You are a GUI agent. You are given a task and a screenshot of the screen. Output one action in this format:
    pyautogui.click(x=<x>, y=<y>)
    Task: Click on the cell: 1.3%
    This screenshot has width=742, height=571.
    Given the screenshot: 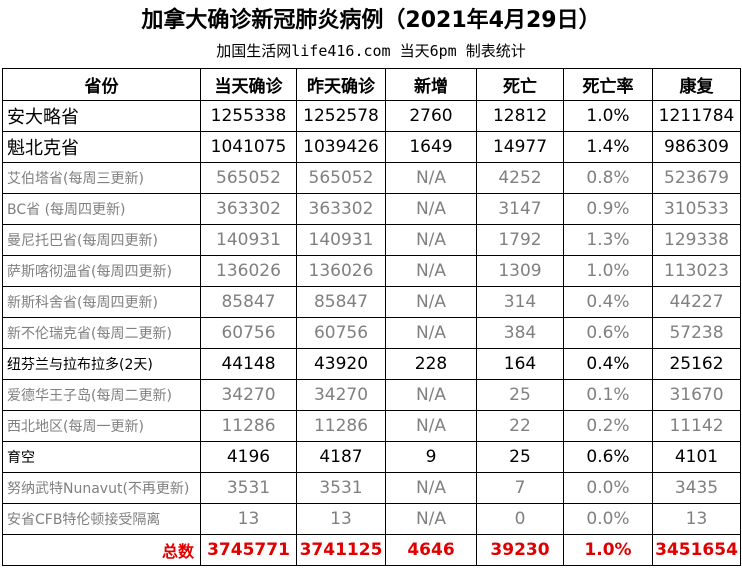 What is the action you would take?
    pyautogui.click(x=608, y=240)
    